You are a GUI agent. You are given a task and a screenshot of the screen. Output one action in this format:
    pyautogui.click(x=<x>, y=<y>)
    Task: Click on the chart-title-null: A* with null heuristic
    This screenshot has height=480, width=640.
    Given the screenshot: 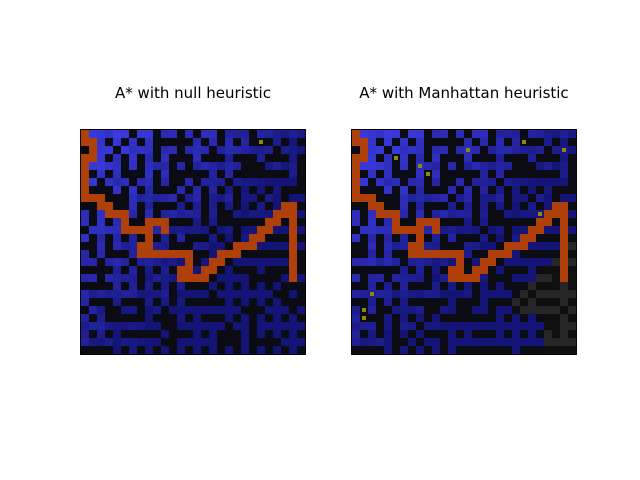 What is the action you would take?
    pyautogui.click(x=193, y=93)
    